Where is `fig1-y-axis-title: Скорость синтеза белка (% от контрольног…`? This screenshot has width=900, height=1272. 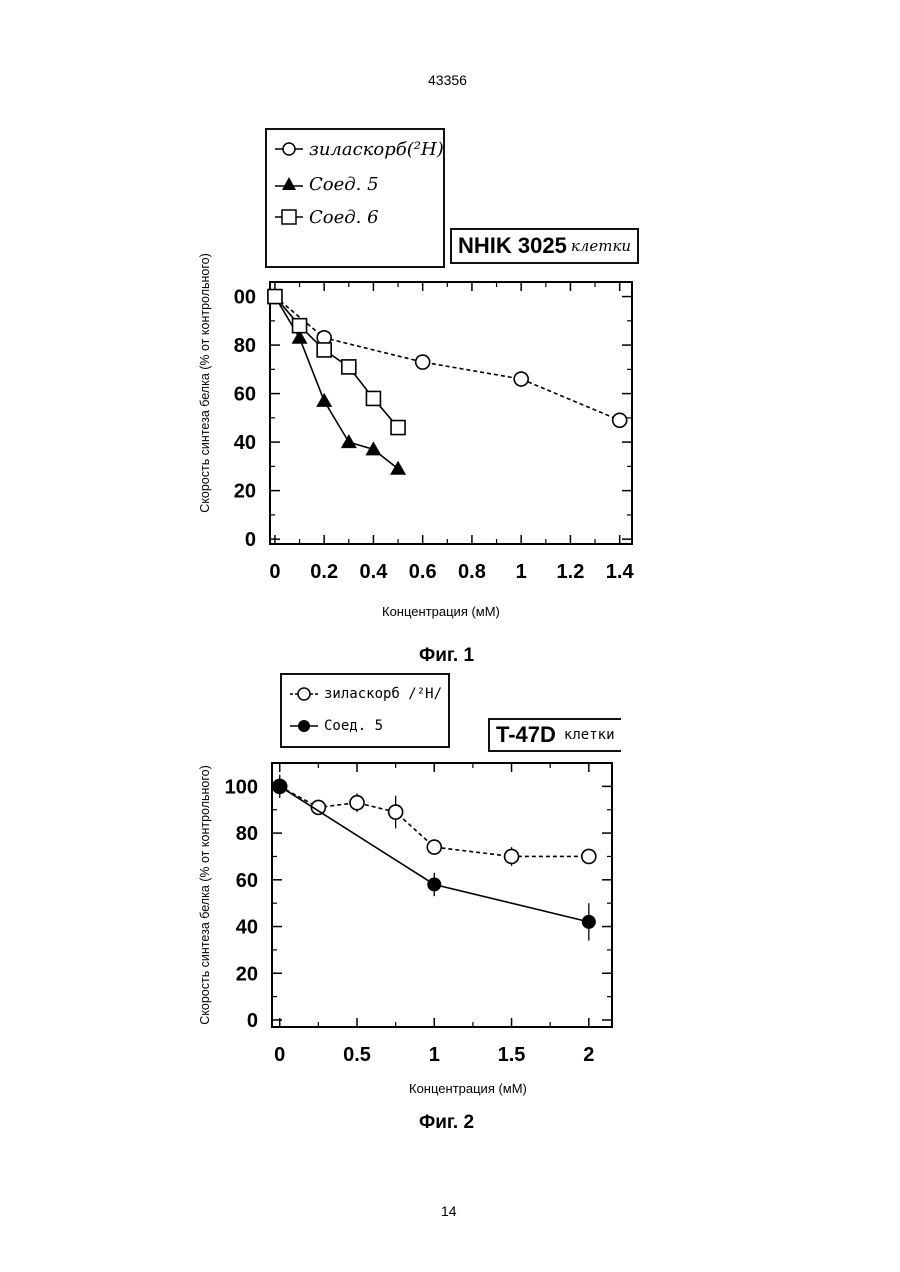
fig1-y-axis-title: Скорость синтеза белка (% от контрольног… is located at coordinates (205, 383).